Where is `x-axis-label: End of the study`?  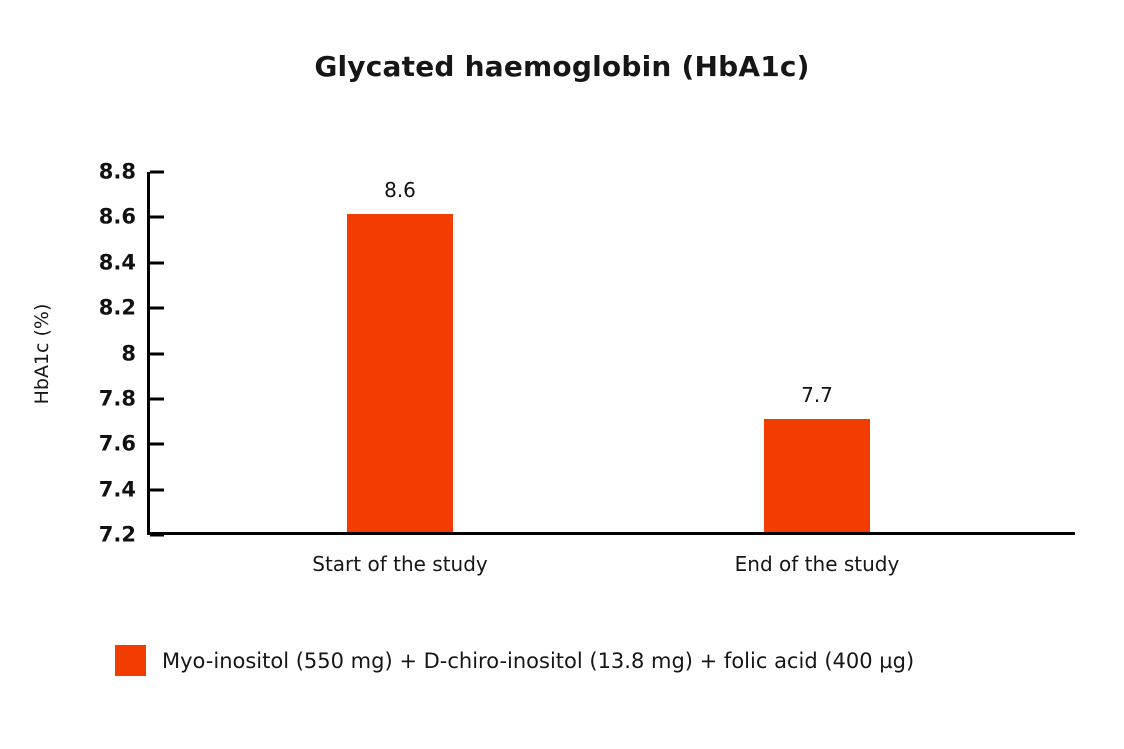
x-axis-label: End of the study is located at coordinates (817, 564).